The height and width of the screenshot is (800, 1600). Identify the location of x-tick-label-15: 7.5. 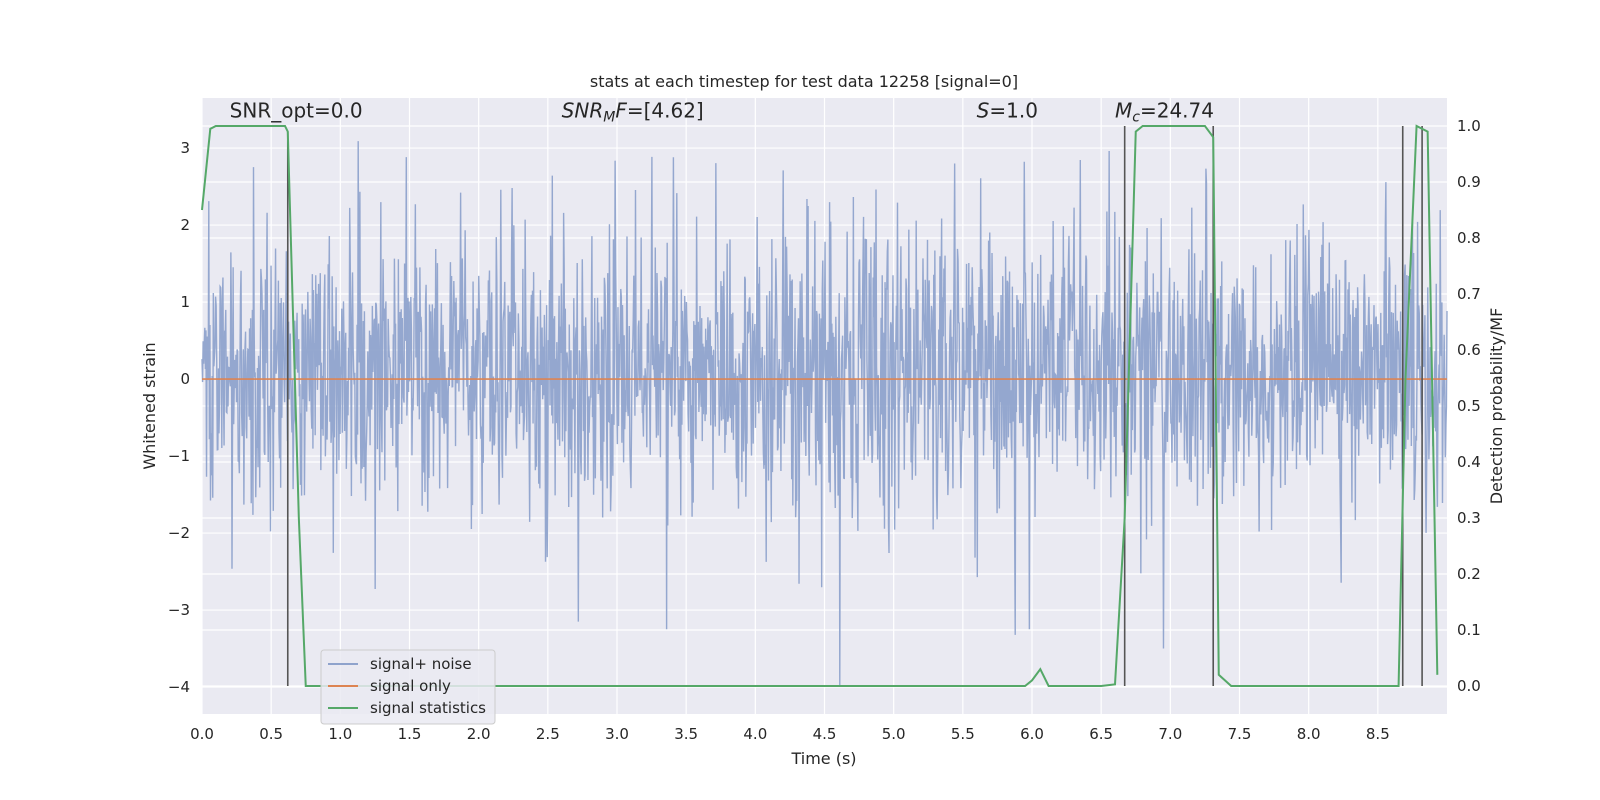
(1240, 734).